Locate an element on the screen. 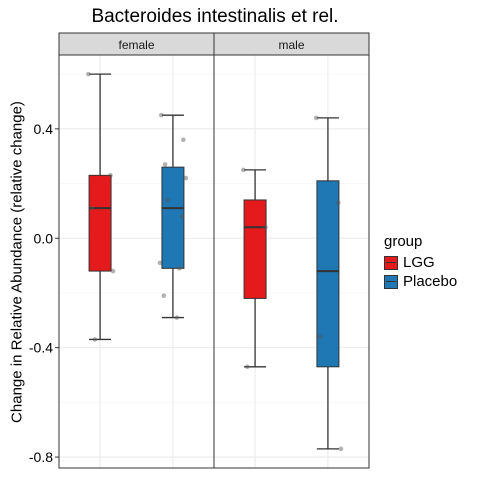 The height and width of the screenshot is (480, 480). legend-item-placebo: Placebo is located at coordinates (420, 281).